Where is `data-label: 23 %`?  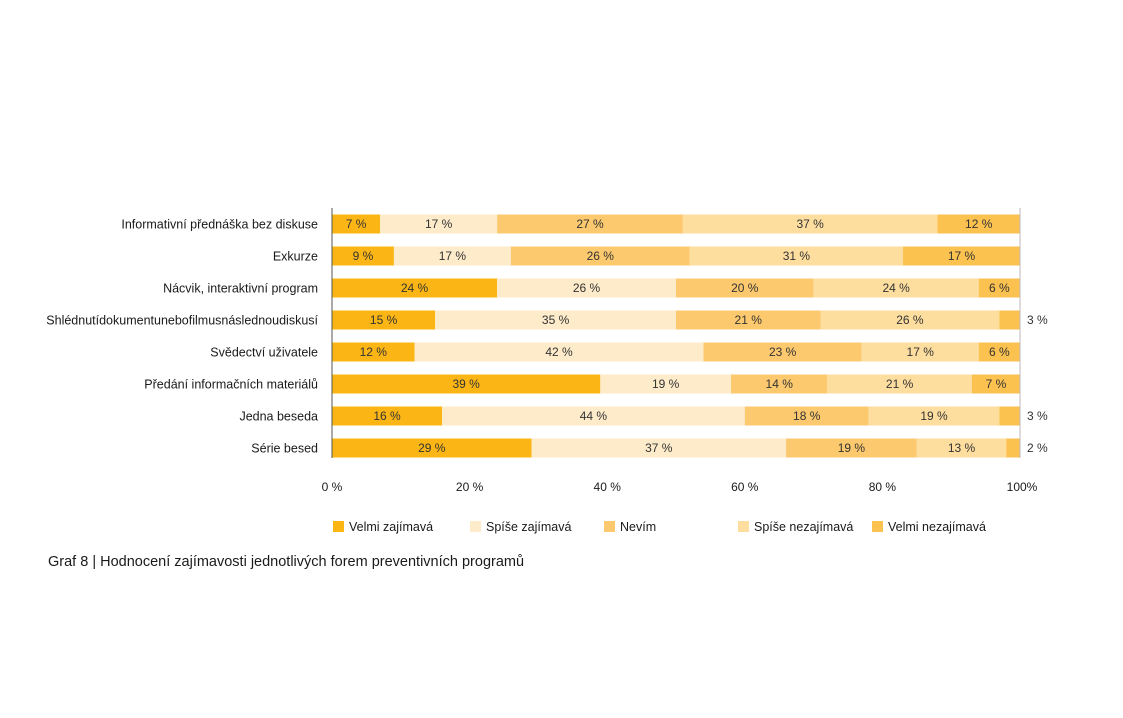
data-label: 23 % is located at coordinates (783, 352).